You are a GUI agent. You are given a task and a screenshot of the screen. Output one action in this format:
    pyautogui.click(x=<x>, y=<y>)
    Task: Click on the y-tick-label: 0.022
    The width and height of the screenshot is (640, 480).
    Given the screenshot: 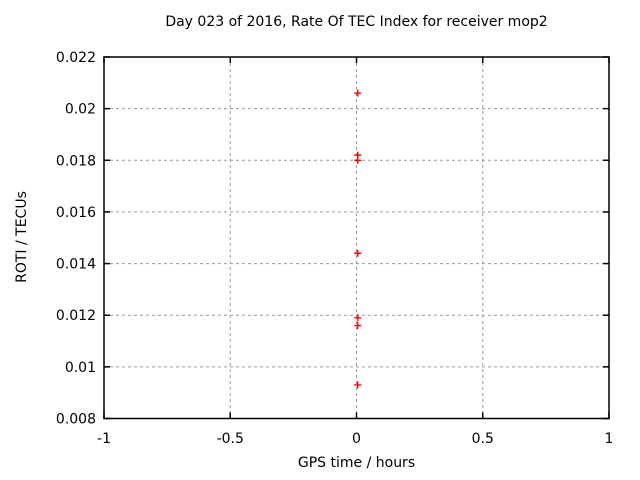 What is the action you would take?
    pyautogui.click(x=76, y=58)
    